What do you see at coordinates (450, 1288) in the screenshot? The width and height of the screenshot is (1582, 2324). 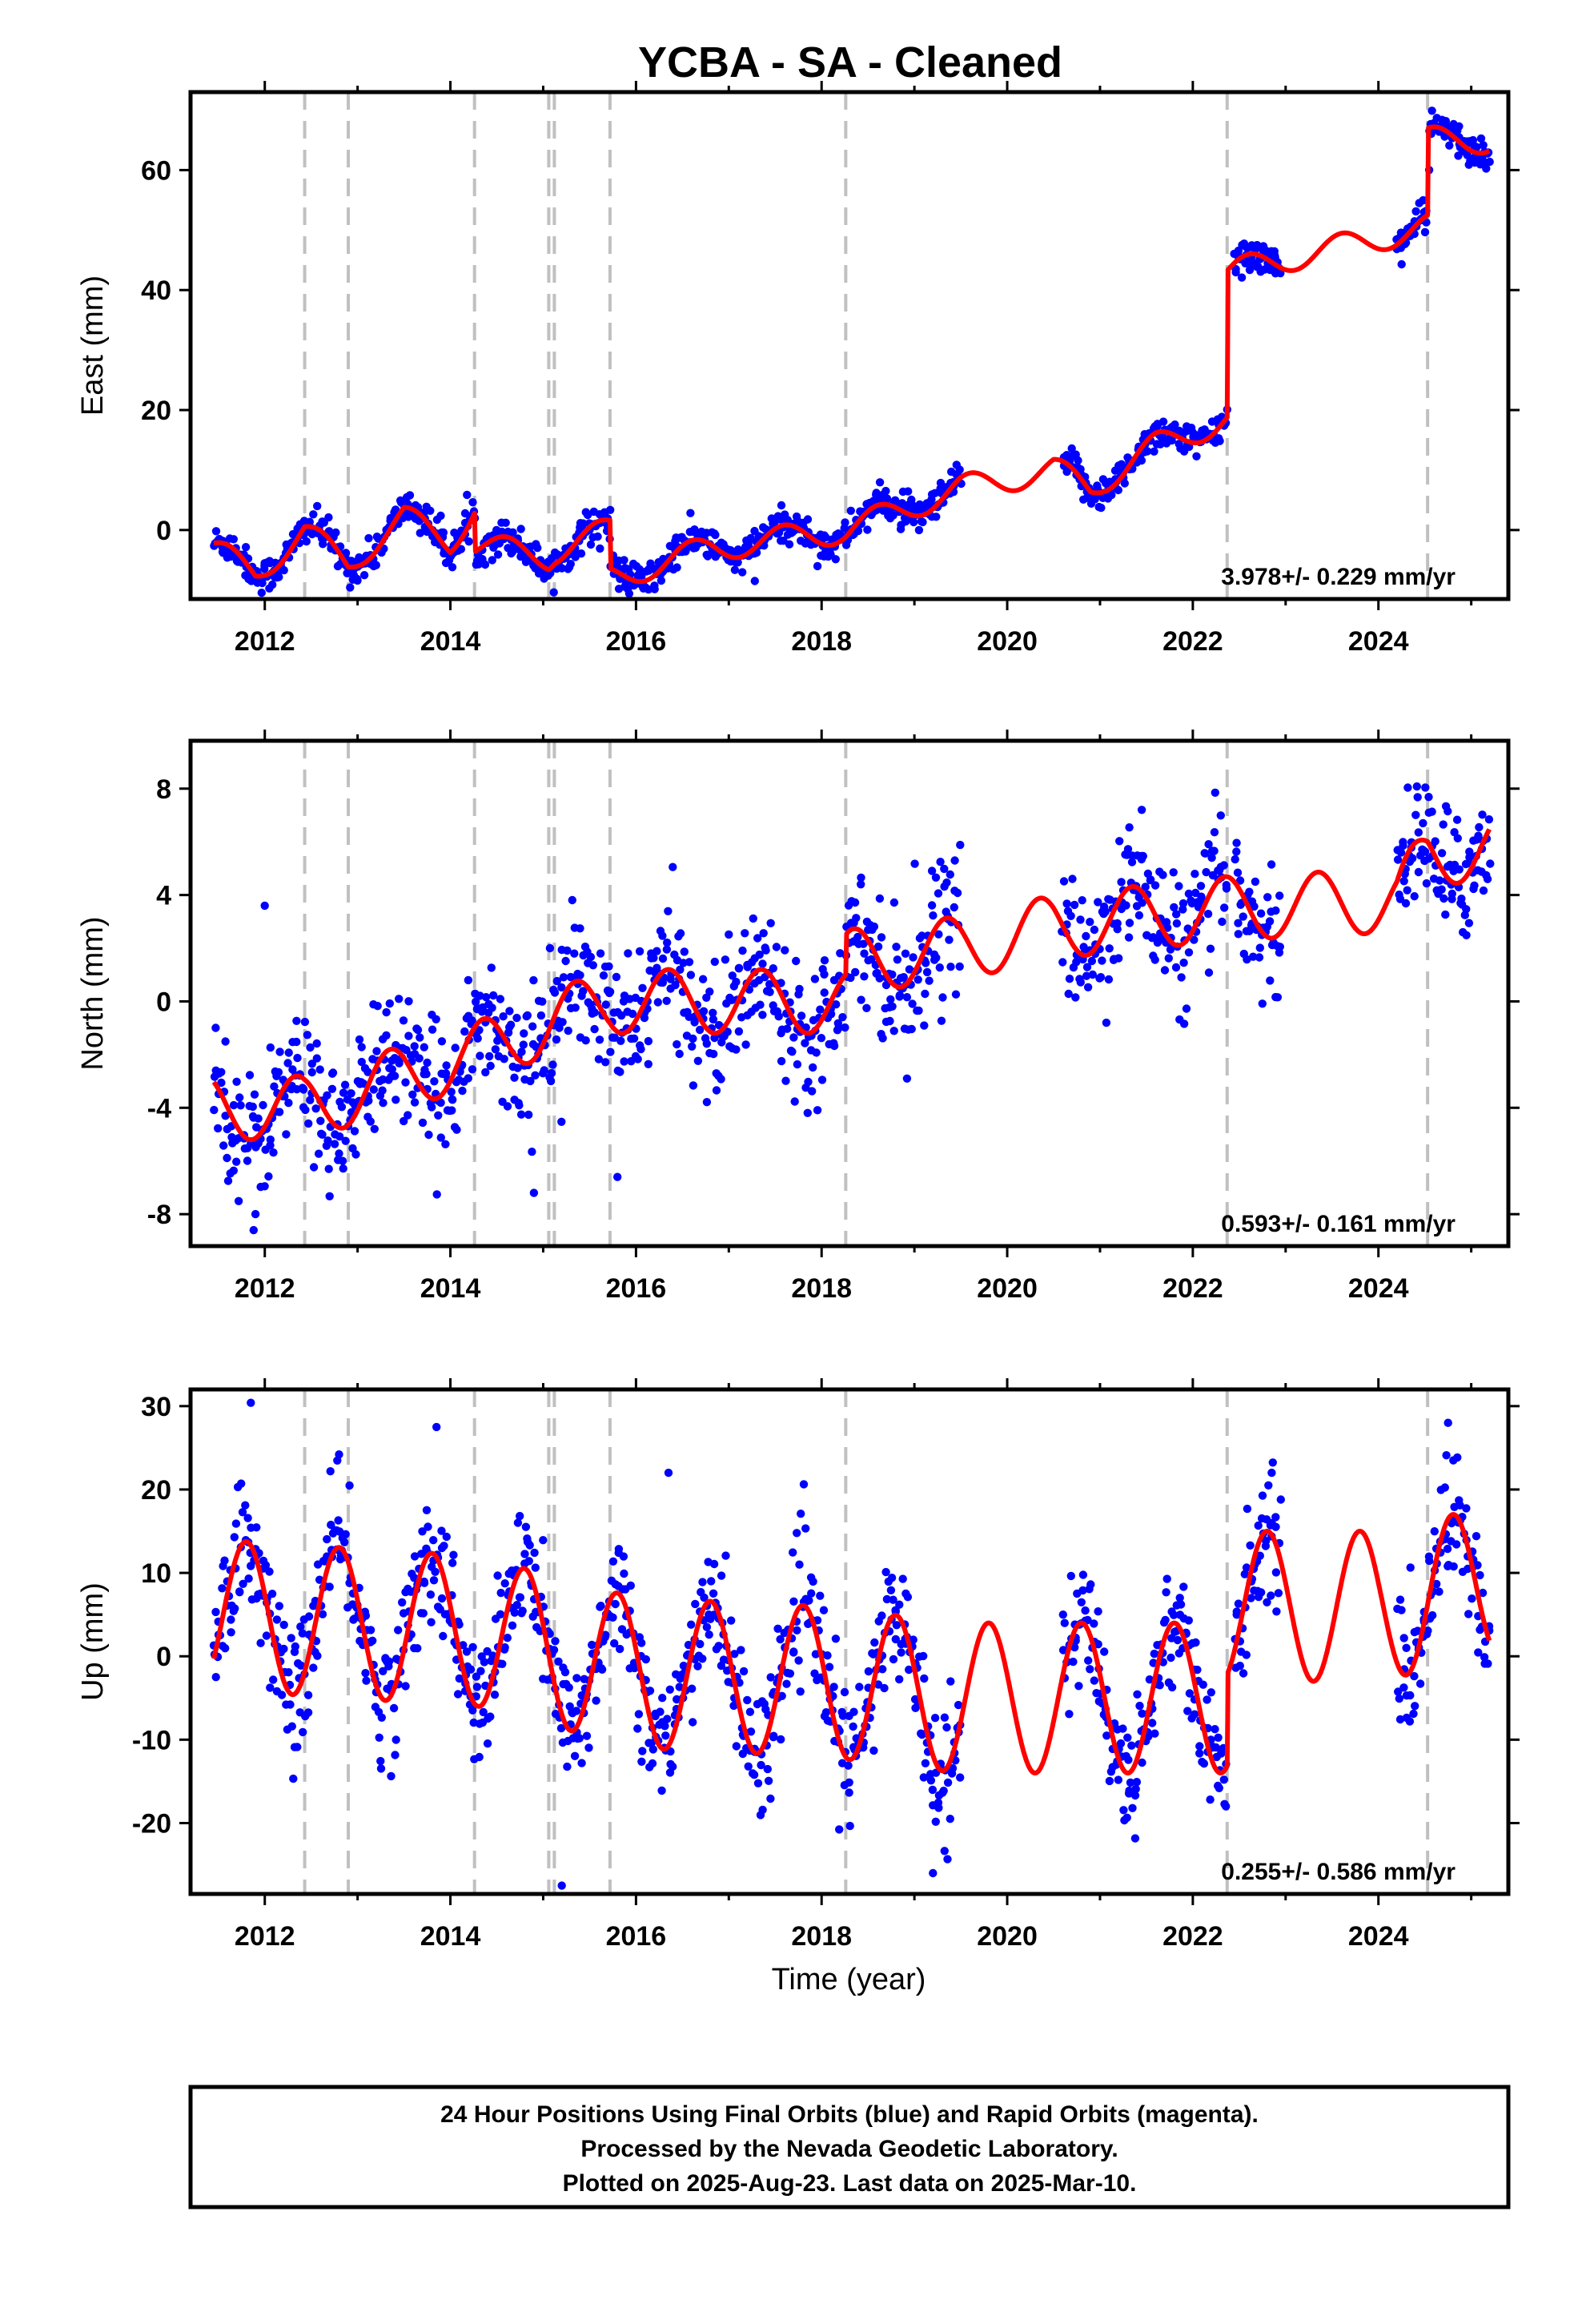 I see `north-xtick-label-1: 2014` at bounding box center [450, 1288].